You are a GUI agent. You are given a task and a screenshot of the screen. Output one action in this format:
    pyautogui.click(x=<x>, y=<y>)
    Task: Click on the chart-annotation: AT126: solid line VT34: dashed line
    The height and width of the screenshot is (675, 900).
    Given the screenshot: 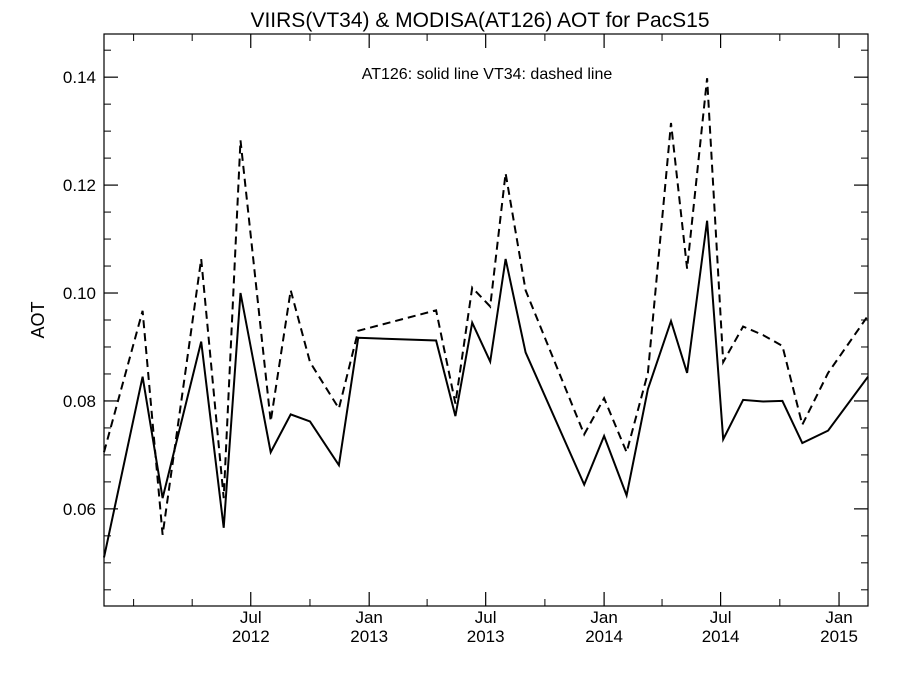 What is the action you would take?
    pyautogui.click(x=487, y=74)
    